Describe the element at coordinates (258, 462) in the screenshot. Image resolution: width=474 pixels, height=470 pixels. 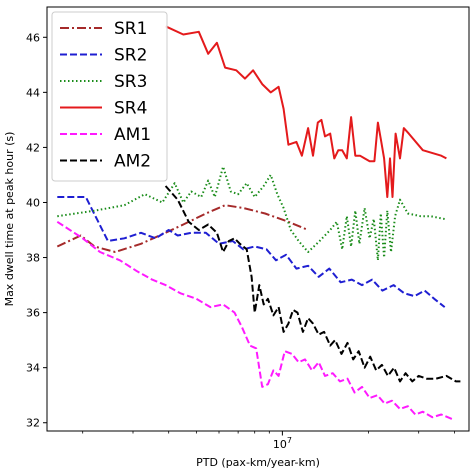
I see `x-axis-label: PTD (pax-km/year-km)` at that location.